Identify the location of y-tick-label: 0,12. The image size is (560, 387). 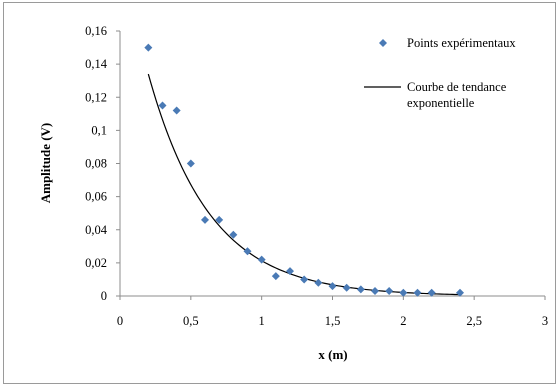
(96, 97).